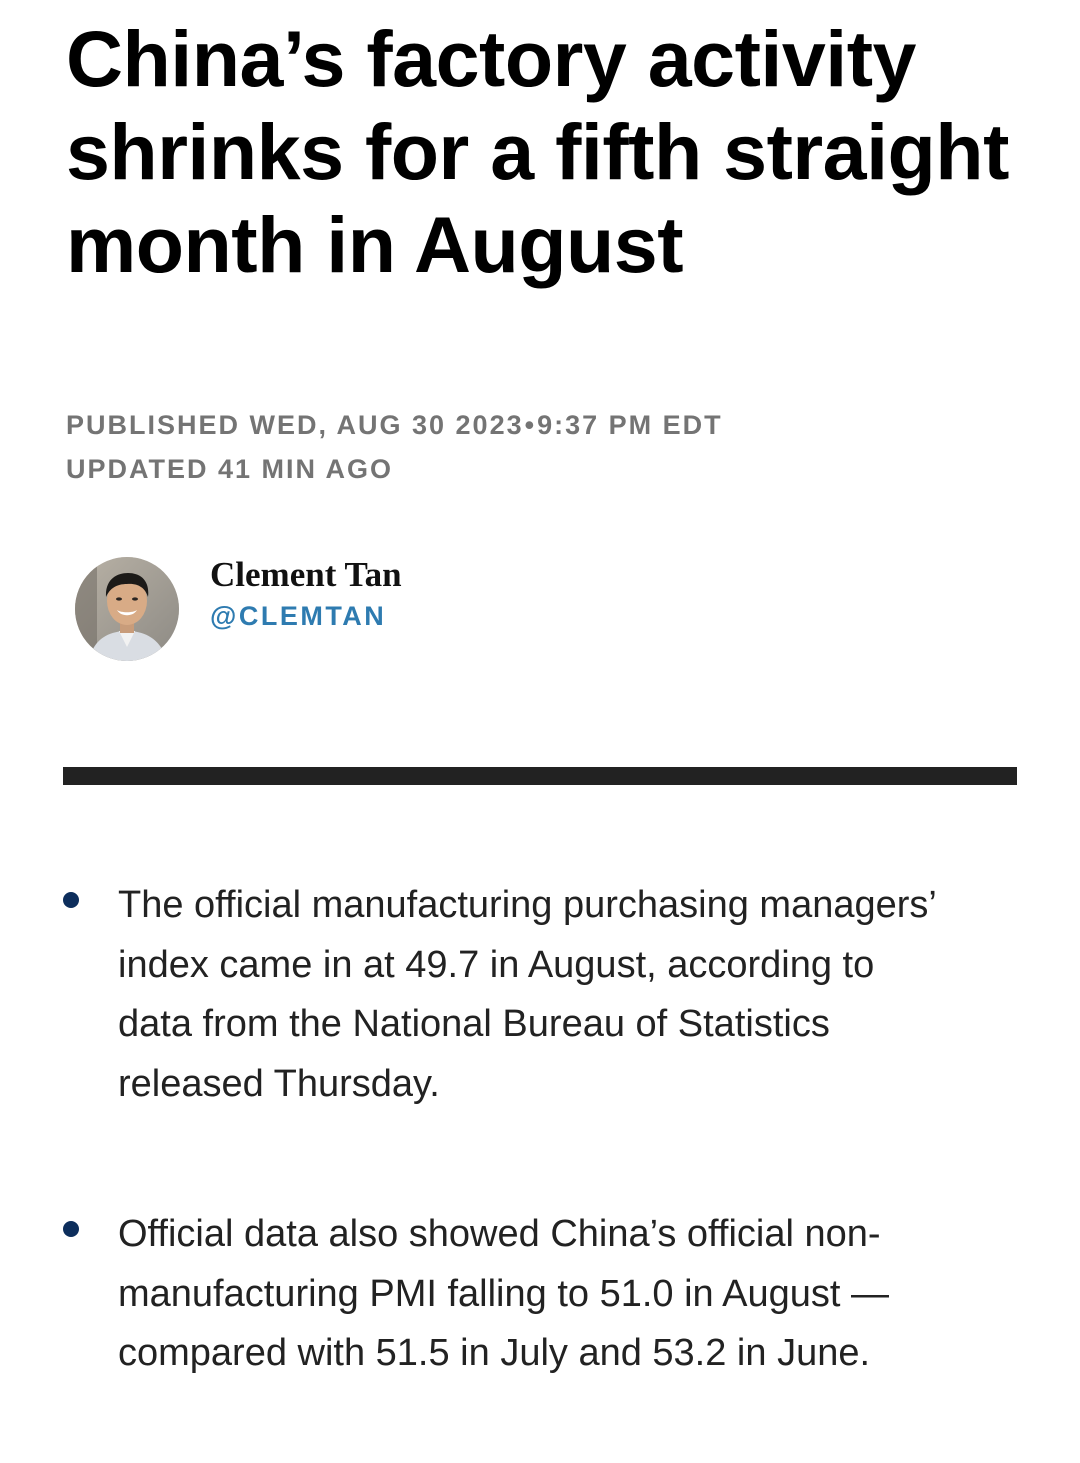 The width and height of the screenshot is (1080, 1463). What do you see at coordinates (295, 425) in the screenshot?
I see `published-date: PUBLISHED WED, AUG 30 2023` at bounding box center [295, 425].